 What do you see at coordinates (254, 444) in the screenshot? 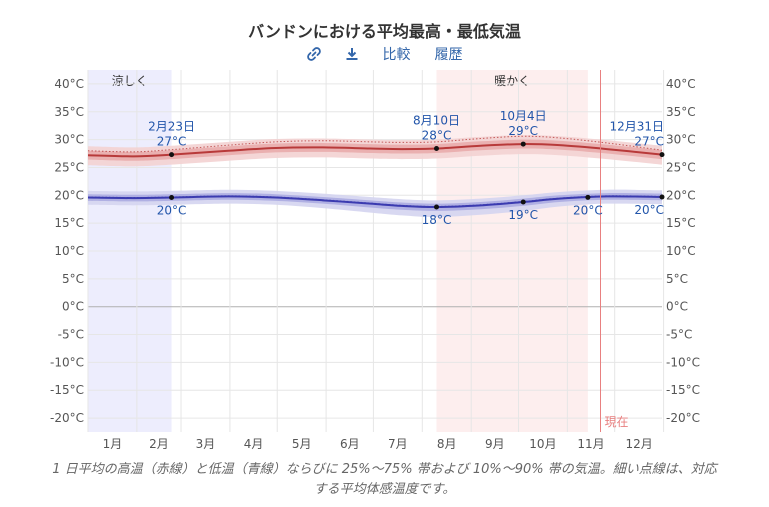
I see `month-label: 4月` at bounding box center [254, 444].